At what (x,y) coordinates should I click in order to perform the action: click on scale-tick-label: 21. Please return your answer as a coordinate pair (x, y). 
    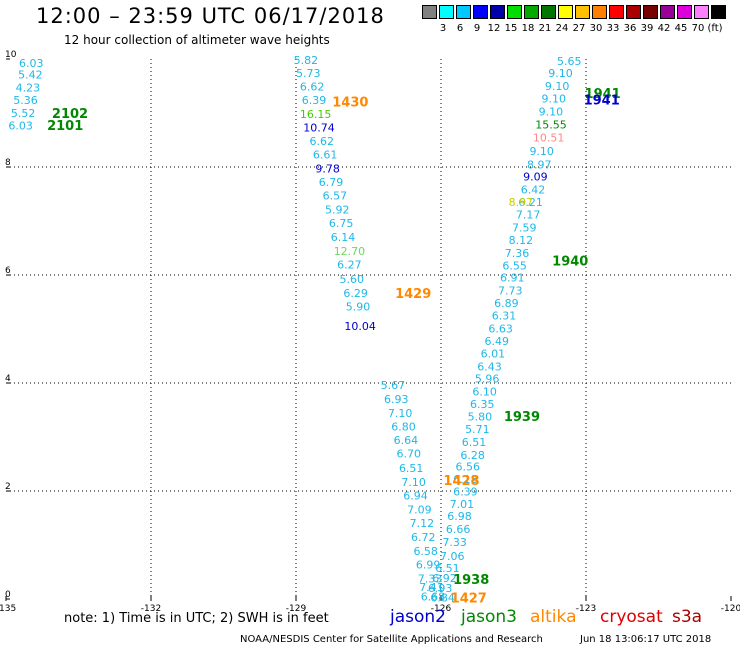
    Looking at the image, I should click on (545, 28).